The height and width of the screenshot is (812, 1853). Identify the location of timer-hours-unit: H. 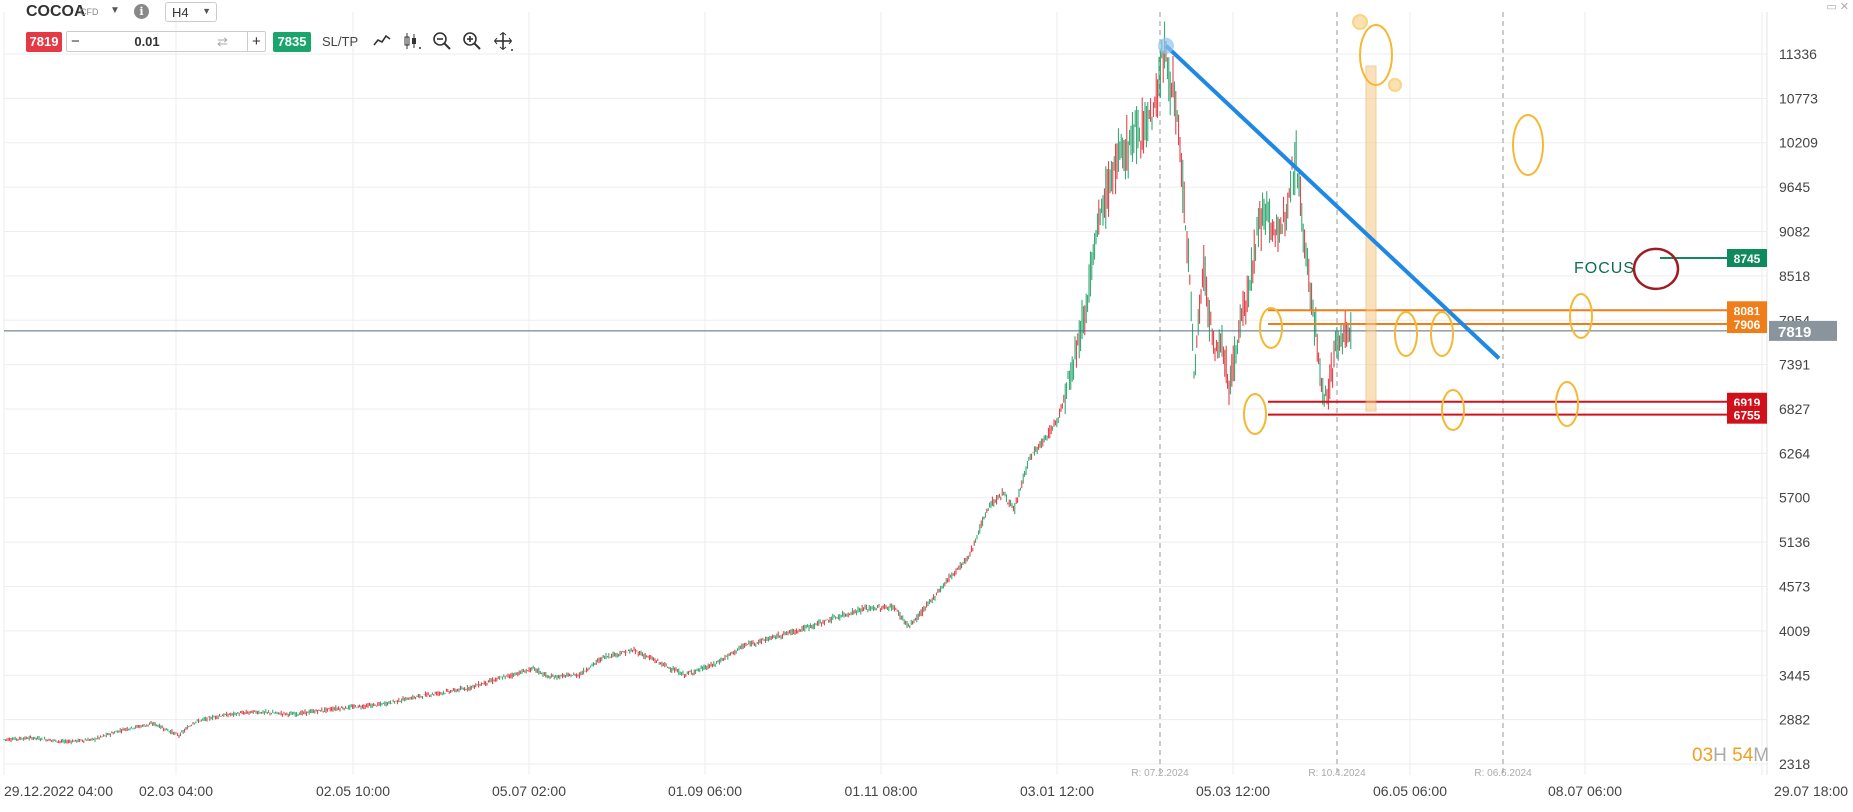
(1720, 755).